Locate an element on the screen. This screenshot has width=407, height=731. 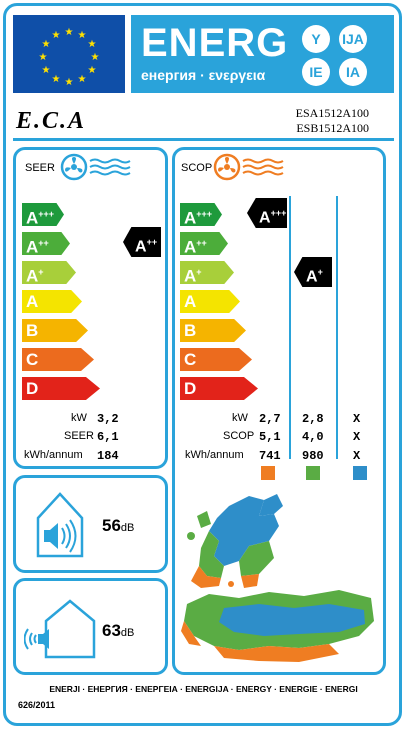
scop-row-kw: kW is located at coordinates (240, 418).